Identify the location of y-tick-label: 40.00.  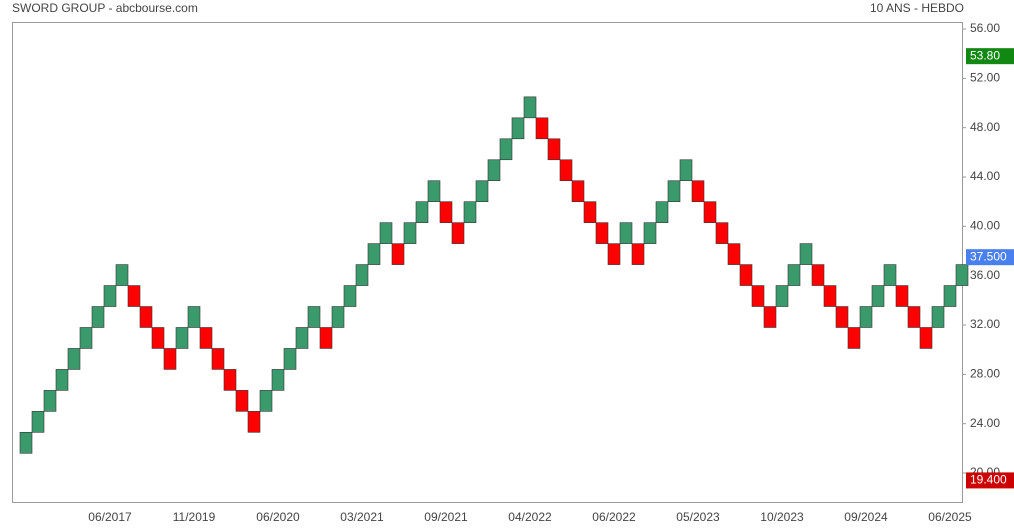
(985, 226).